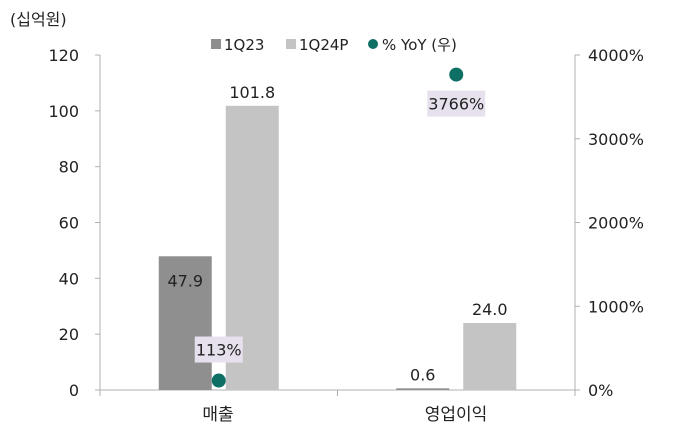 The height and width of the screenshot is (429, 680). What do you see at coordinates (63, 111) in the screenshot?
I see `y-tick-label: 100` at bounding box center [63, 111].